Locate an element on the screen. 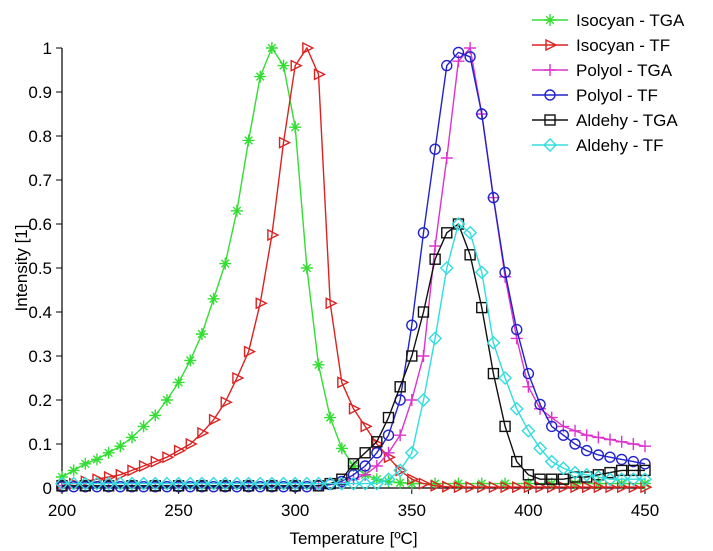 The image size is (713, 551). x-axis-title: Temperature [ºC] is located at coordinates (353, 538).